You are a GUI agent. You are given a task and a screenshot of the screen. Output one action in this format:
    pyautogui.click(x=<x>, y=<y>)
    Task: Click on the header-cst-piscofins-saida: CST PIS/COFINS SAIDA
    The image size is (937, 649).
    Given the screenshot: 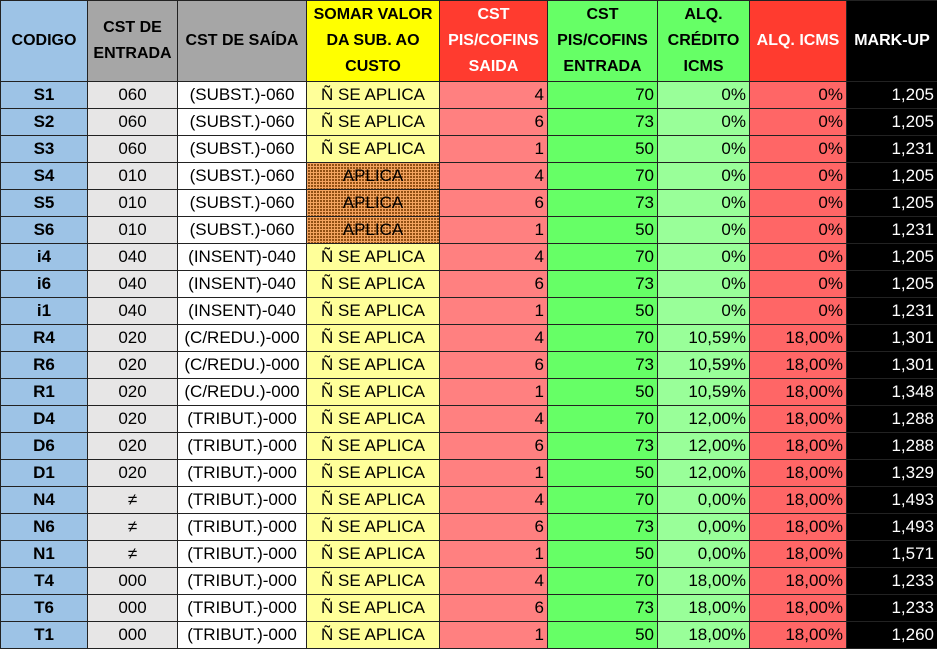 What is the action you would take?
    pyautogui.click(x=494, y=41)
    